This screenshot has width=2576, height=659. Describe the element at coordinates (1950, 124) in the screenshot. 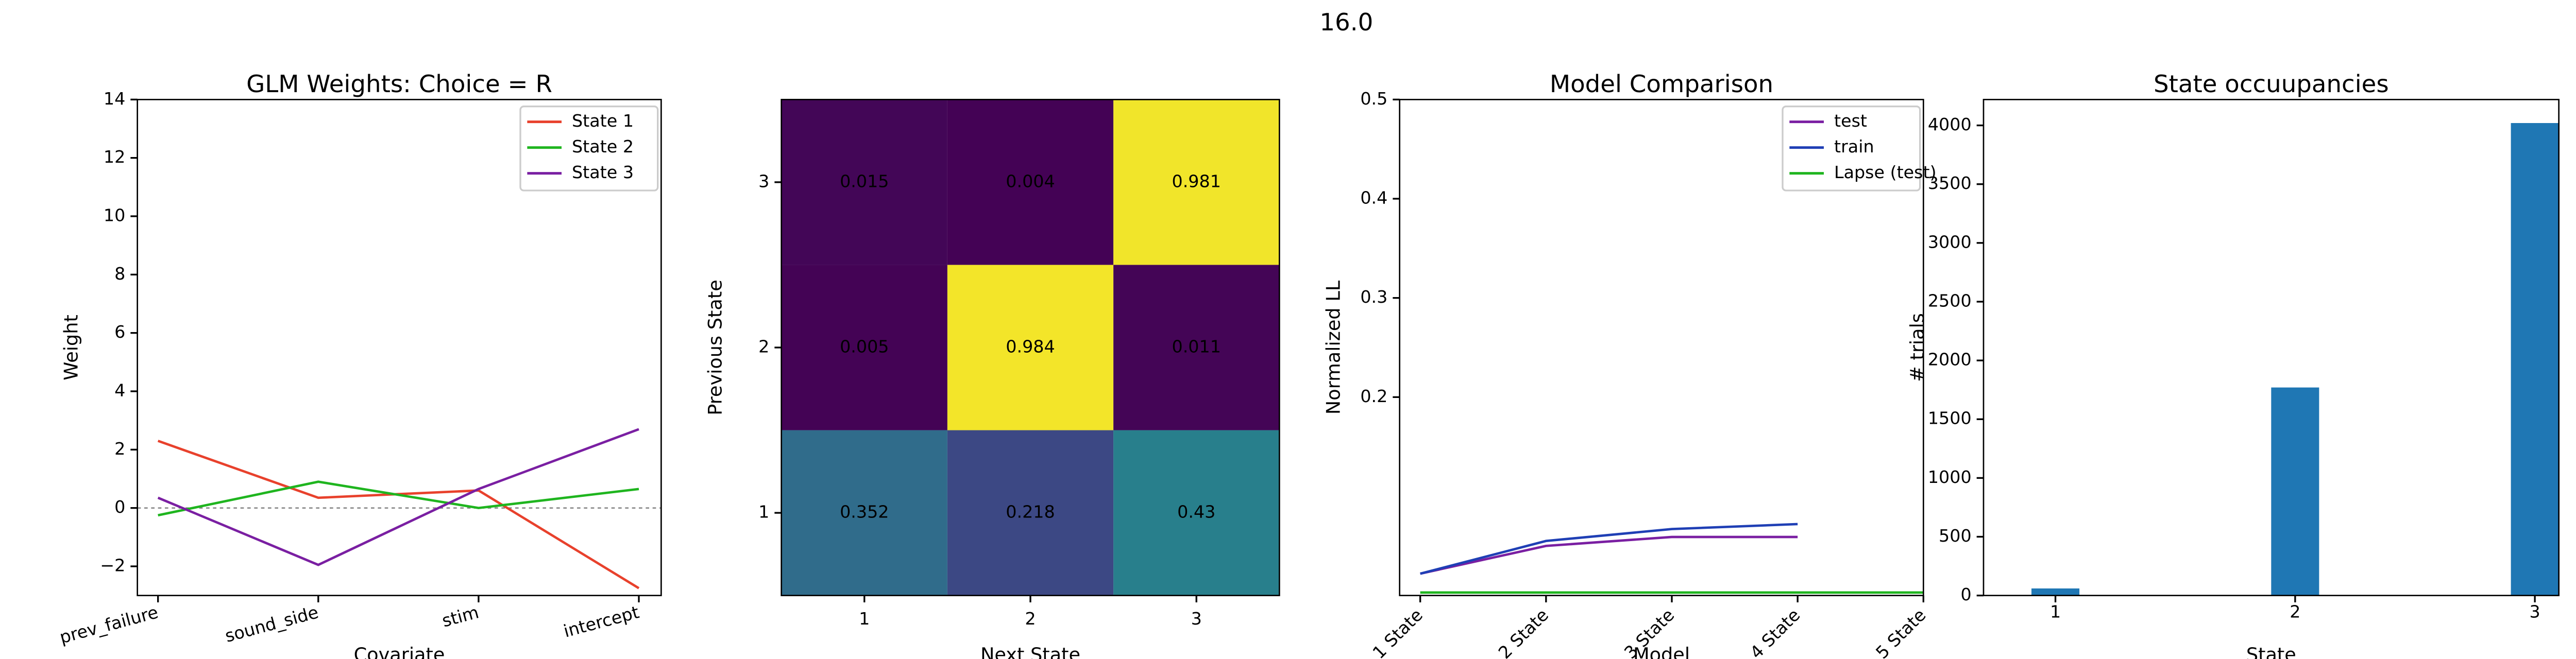

I see `y-tick-label: 4000` at that location.